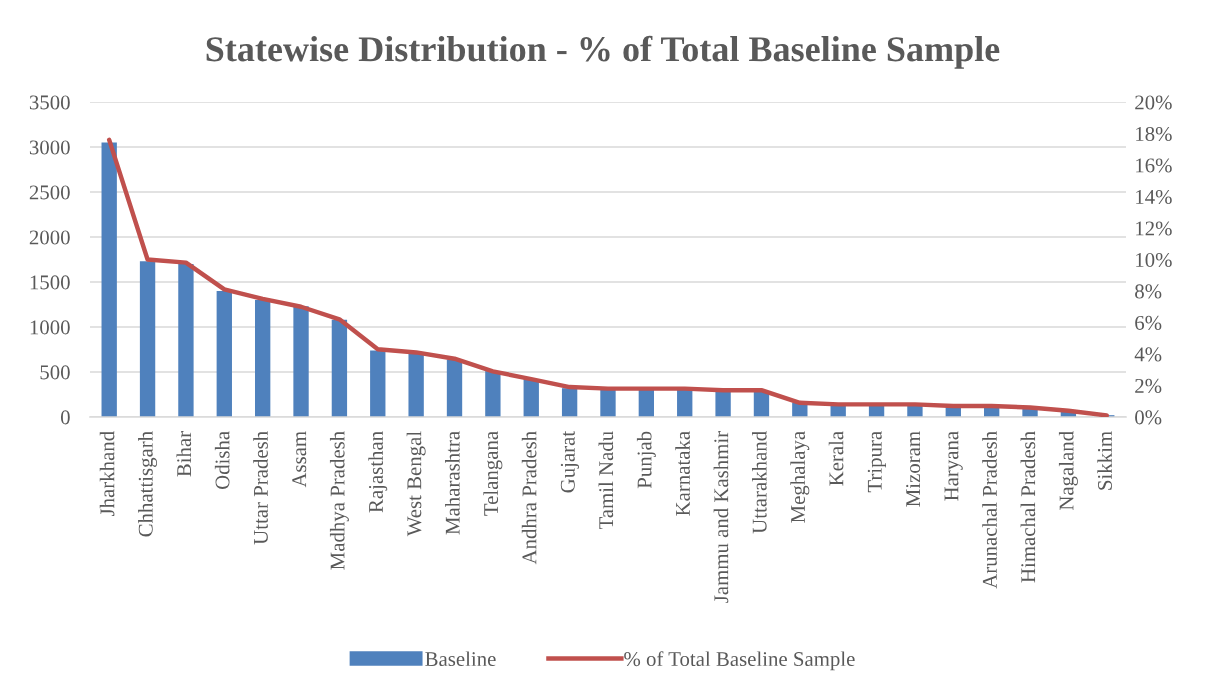  I want to click on y2-tick-label: 14%, so click(1154, 197).